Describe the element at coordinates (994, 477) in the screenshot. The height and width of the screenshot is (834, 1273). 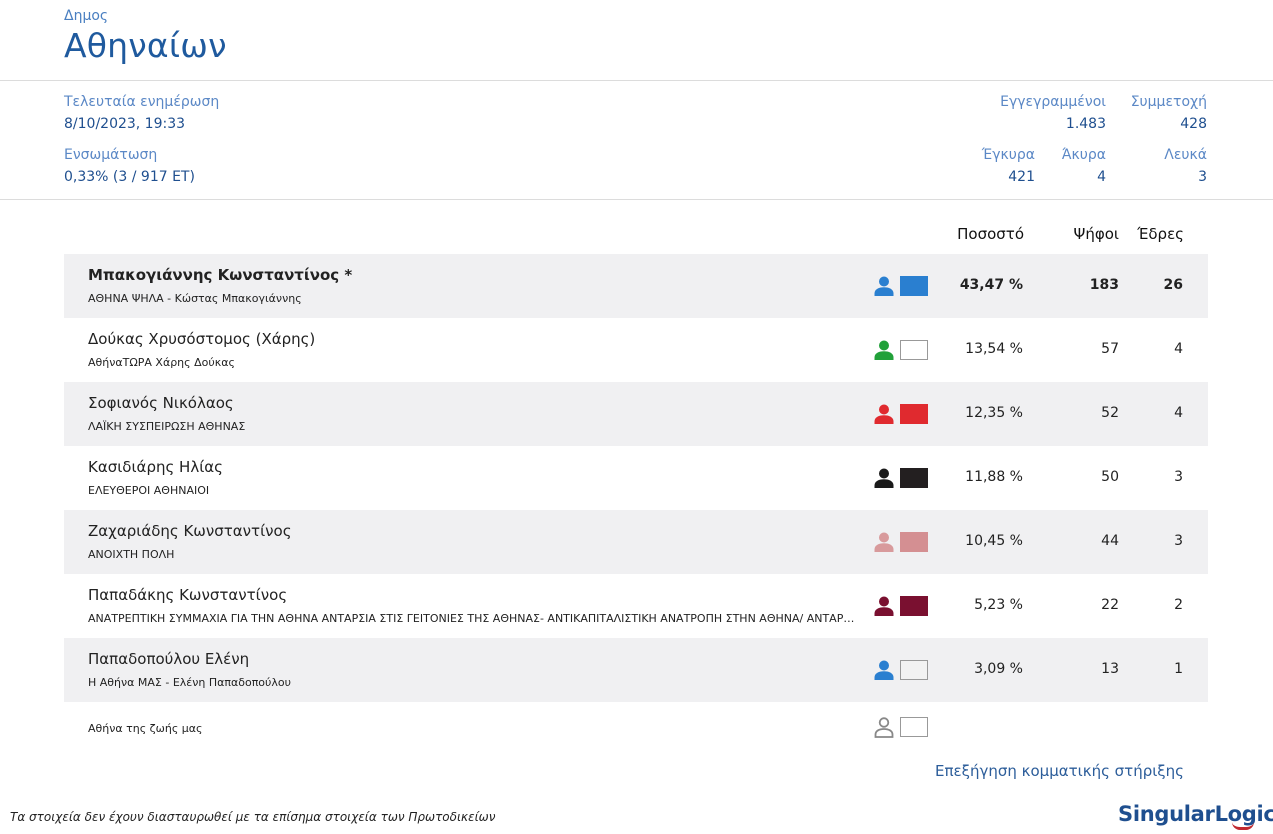
I see `percent-value: 11,88 %` at that location.